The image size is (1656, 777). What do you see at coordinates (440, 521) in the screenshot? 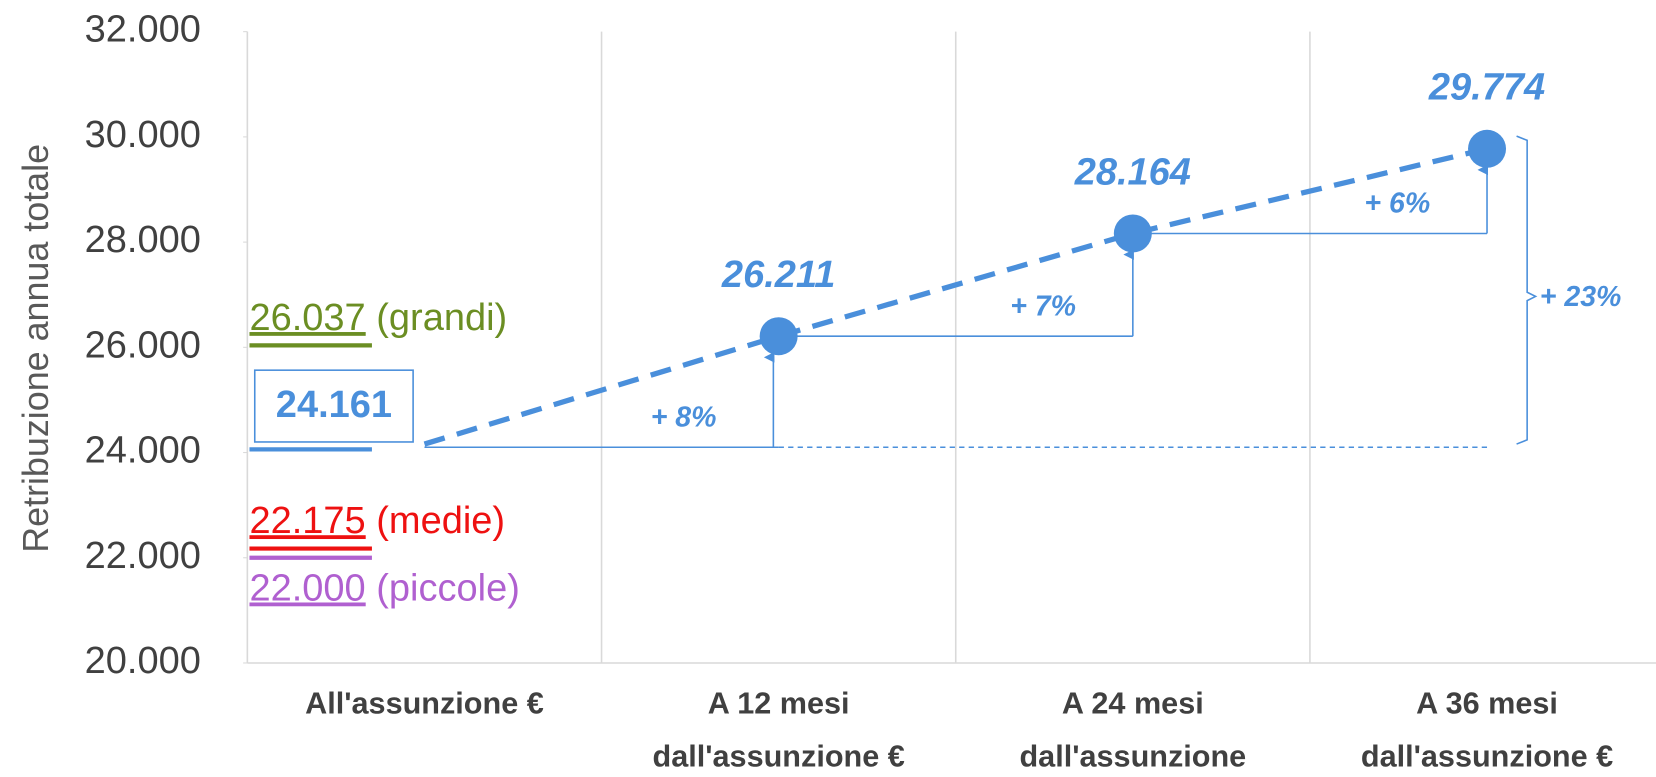
I see `reference-name: (medie)` at bounding box center [440, 521].